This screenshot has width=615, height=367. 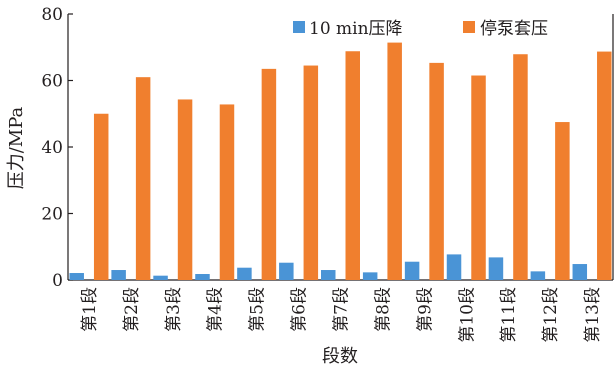 What do you see at coordinates (342, 309) in the screenshot?
I see `x-tick-label: 第7段` at bounding box center [342, 309].